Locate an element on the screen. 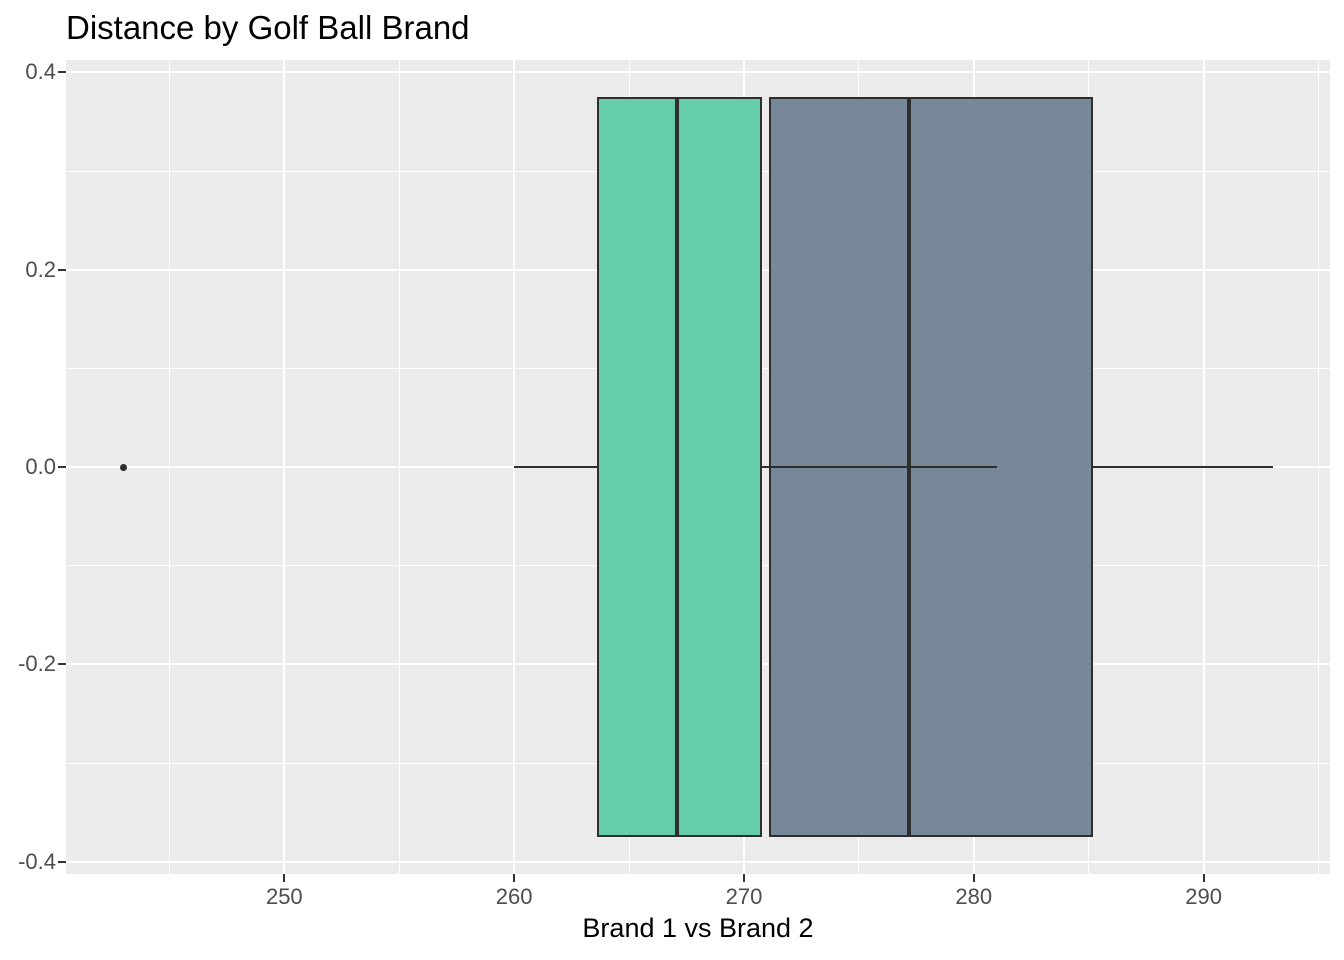 This screenshot has height=960, width=1344. x-tick-label: 260 is located at coordinates (514, 896).